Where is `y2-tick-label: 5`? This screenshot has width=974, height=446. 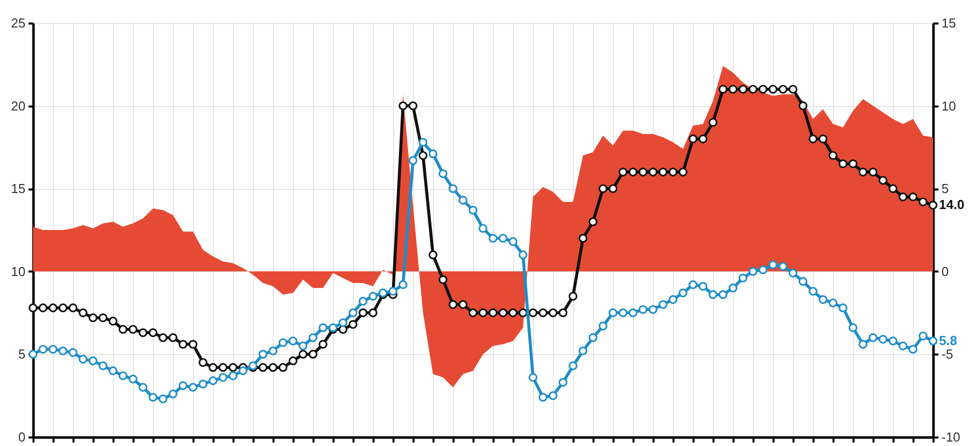 y2-tick-label: 5 is located at coordinates (945, 188).